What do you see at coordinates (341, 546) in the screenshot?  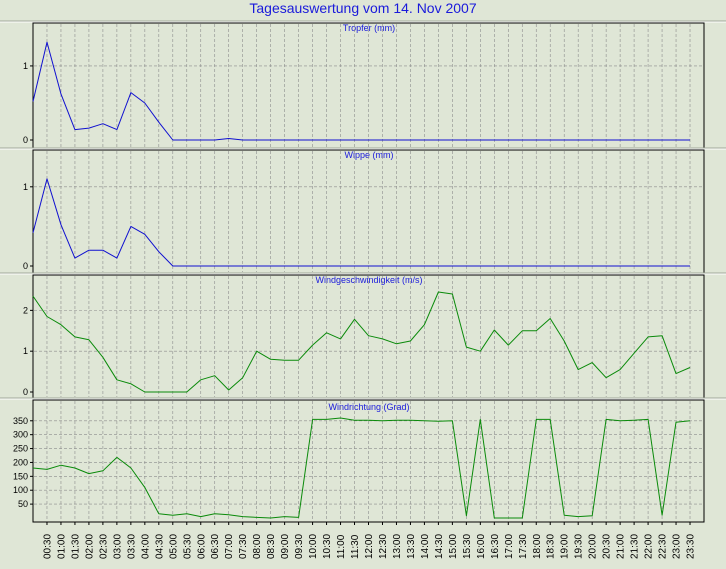 I see `x-tick-label: 11:00` at bounding box center [341, 546].